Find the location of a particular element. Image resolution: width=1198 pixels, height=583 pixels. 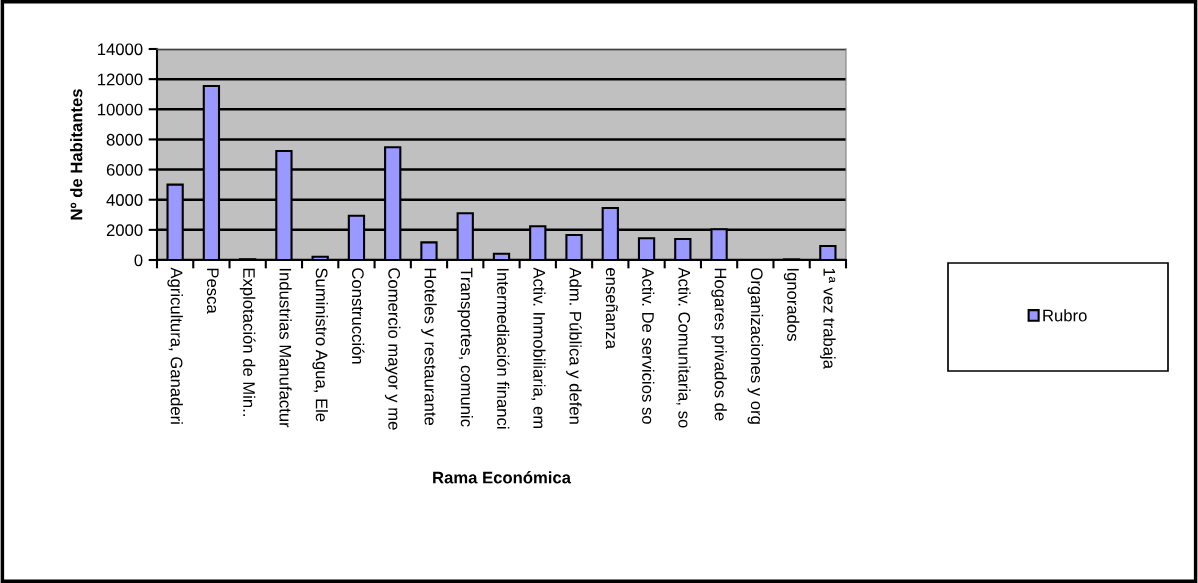

x-tick-label: Industrias Manufactur is located at coordinates (285, 348).